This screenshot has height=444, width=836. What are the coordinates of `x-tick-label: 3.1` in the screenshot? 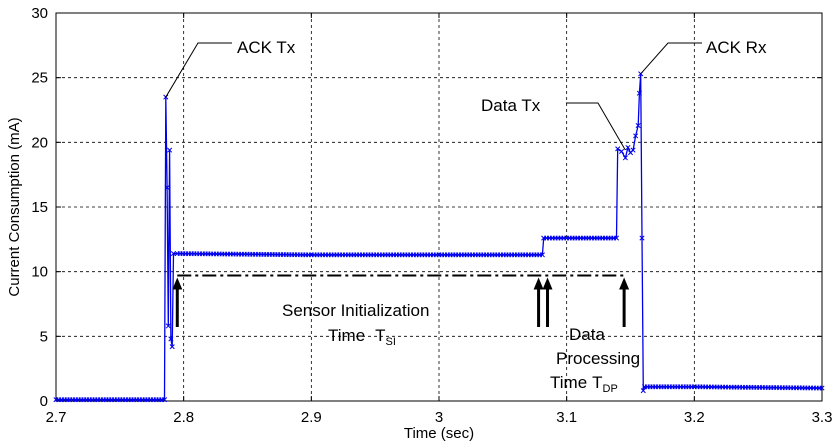 It's located at (566, 417).